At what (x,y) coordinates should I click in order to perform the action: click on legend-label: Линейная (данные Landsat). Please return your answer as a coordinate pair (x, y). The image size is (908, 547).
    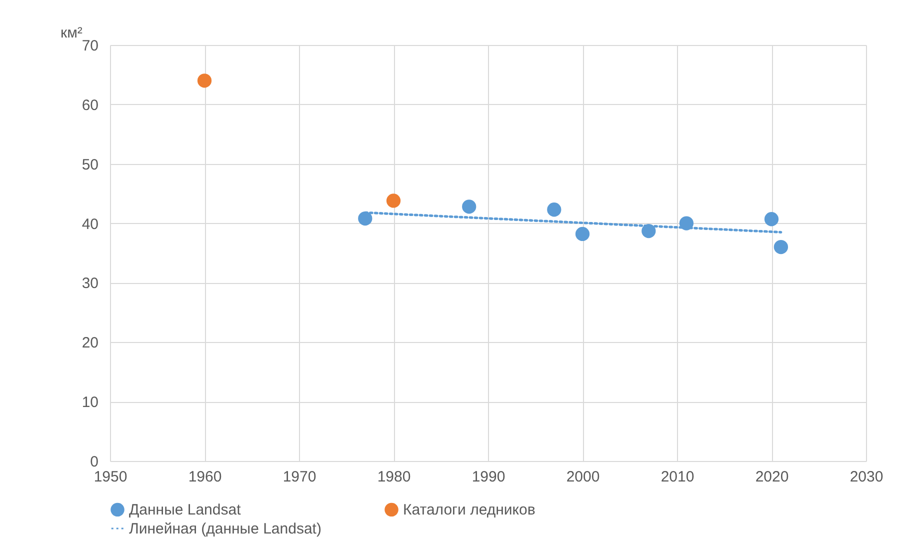
    Looking at the image, I should click on (225, 529).